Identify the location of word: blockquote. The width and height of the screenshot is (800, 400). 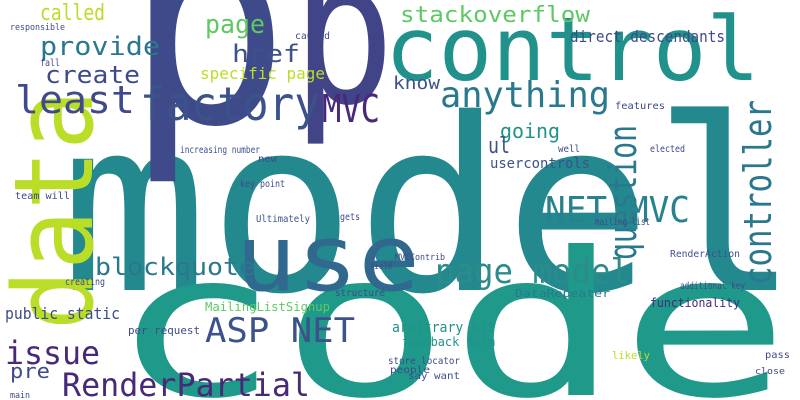
(175, 267).